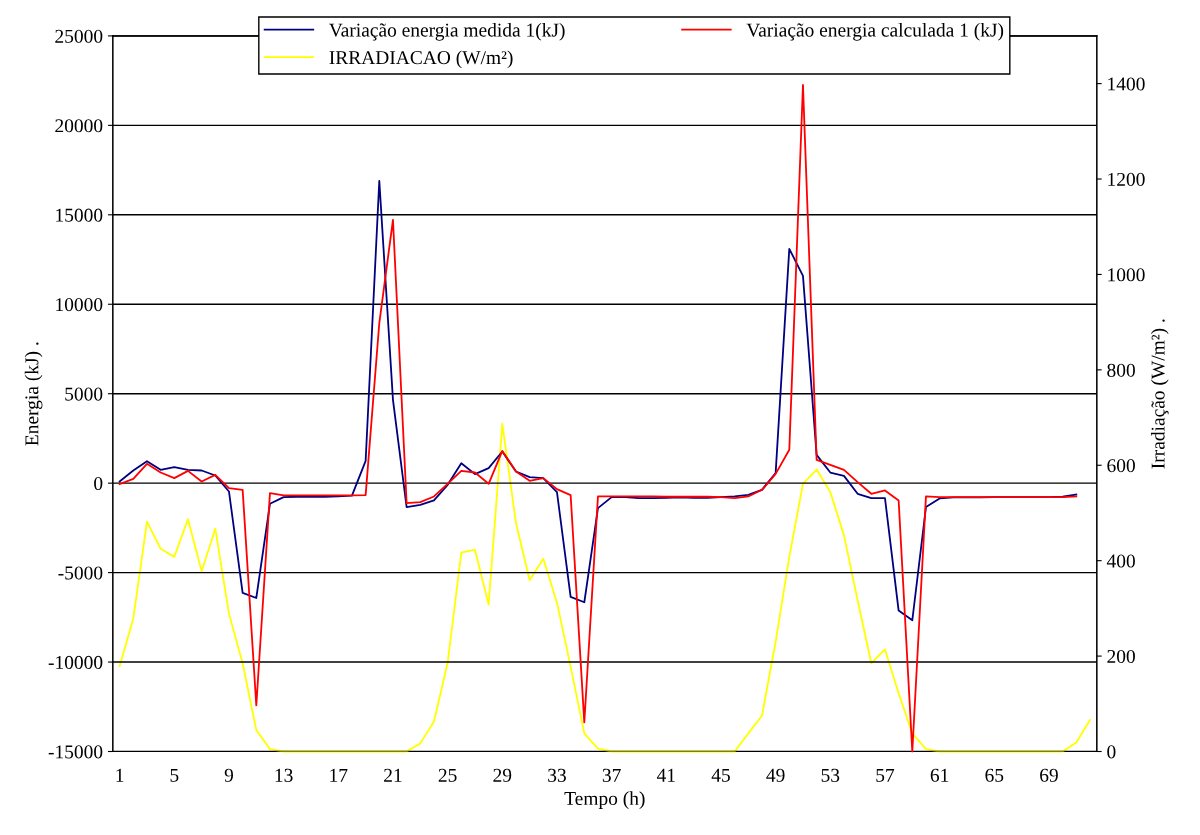  Describe the element at coordinates (994, 775) in the screenshot. I see `x-tick-label: 65` at that location.